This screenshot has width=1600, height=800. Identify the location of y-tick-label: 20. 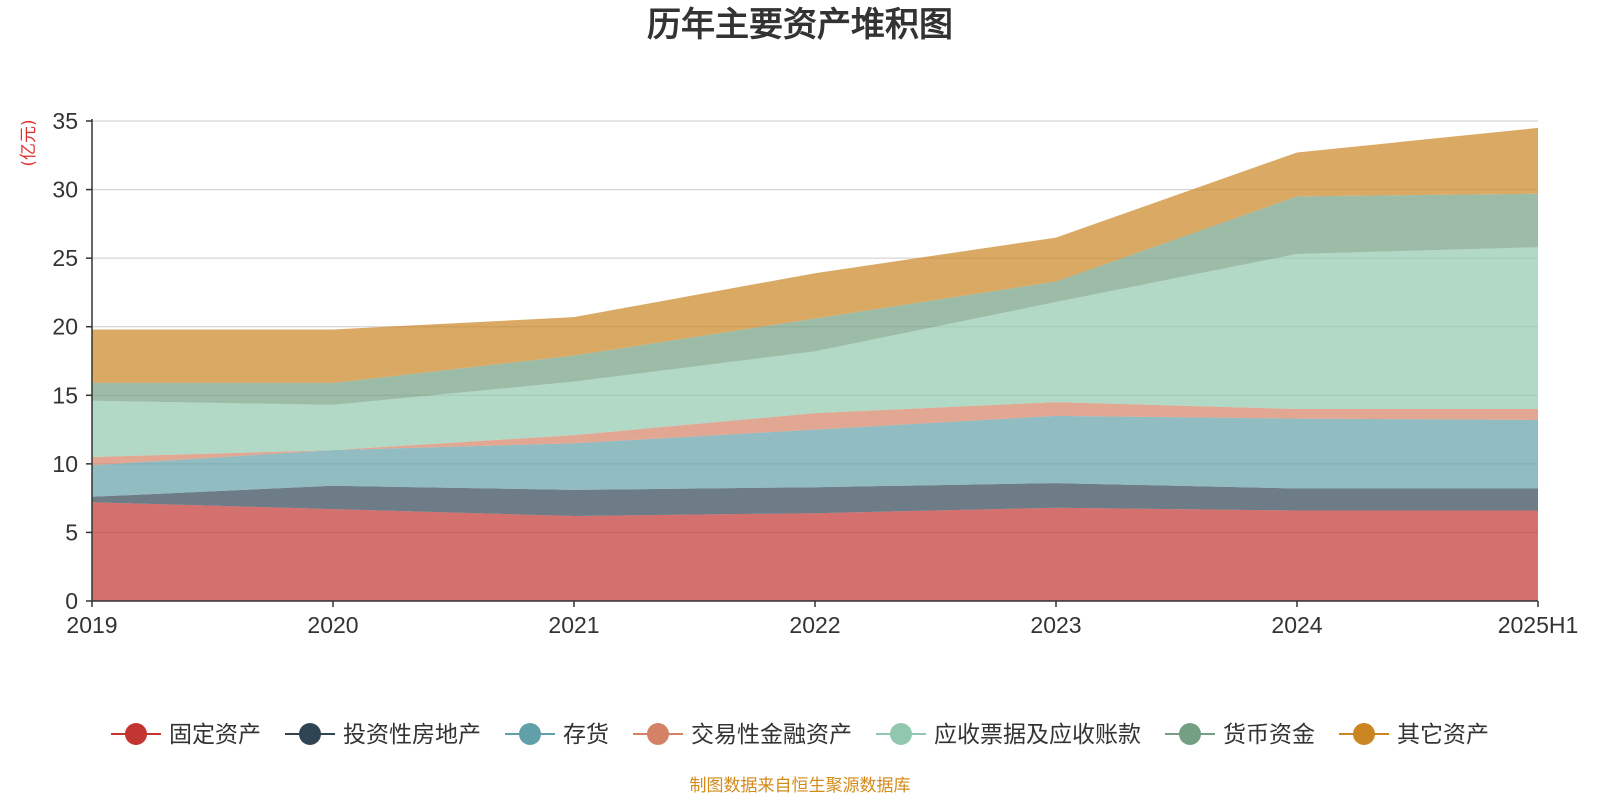
(65, 327).